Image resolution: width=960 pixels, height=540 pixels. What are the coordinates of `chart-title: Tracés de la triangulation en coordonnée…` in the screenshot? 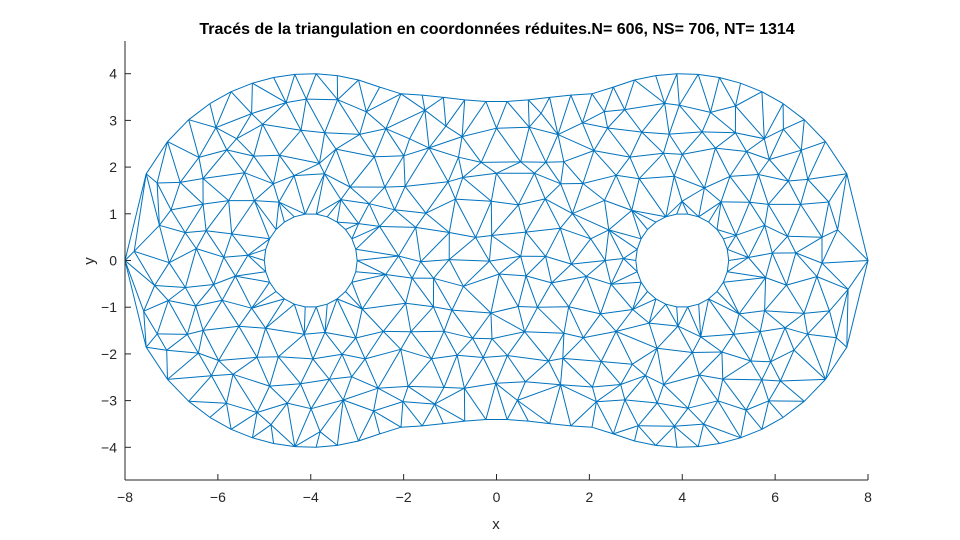 It's located at (496, 29).